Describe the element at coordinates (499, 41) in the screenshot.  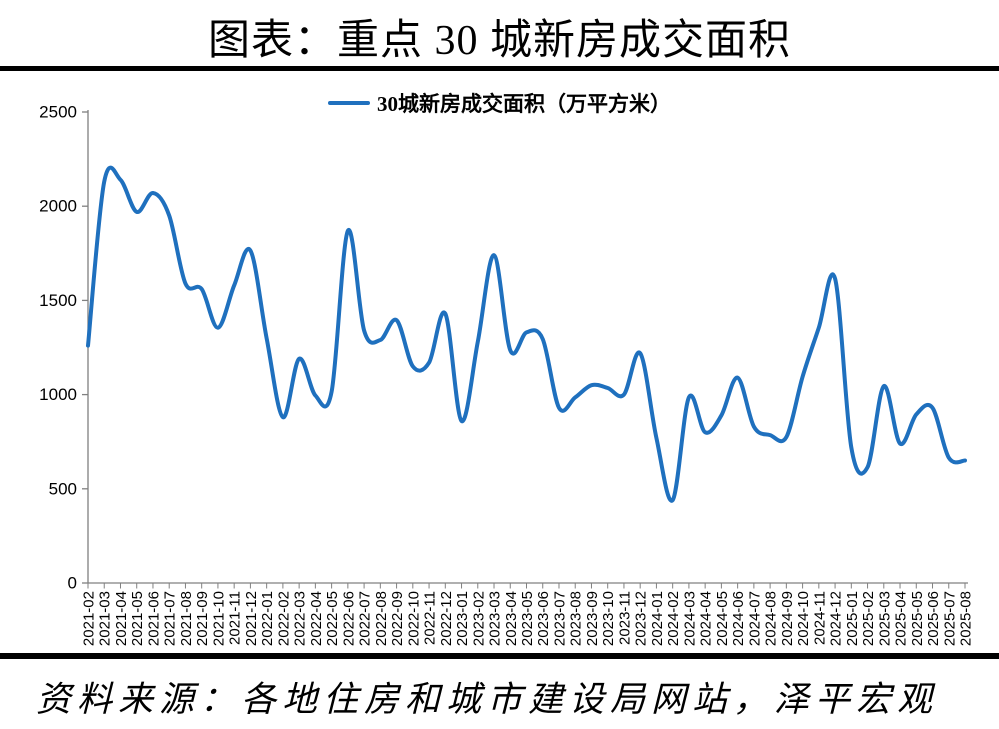
I see `page-title: 图表：重点 30 城新房成交面积` at that location.